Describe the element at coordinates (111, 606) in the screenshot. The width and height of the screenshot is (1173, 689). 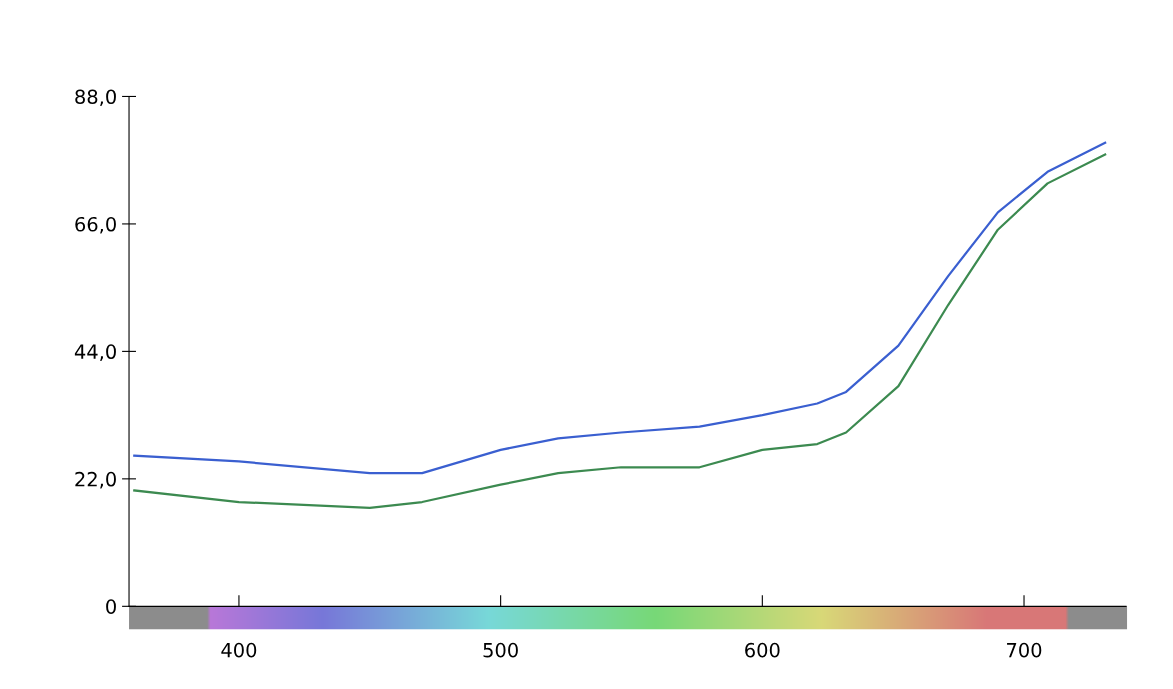
I see `y-tick-label: 0` at that location.